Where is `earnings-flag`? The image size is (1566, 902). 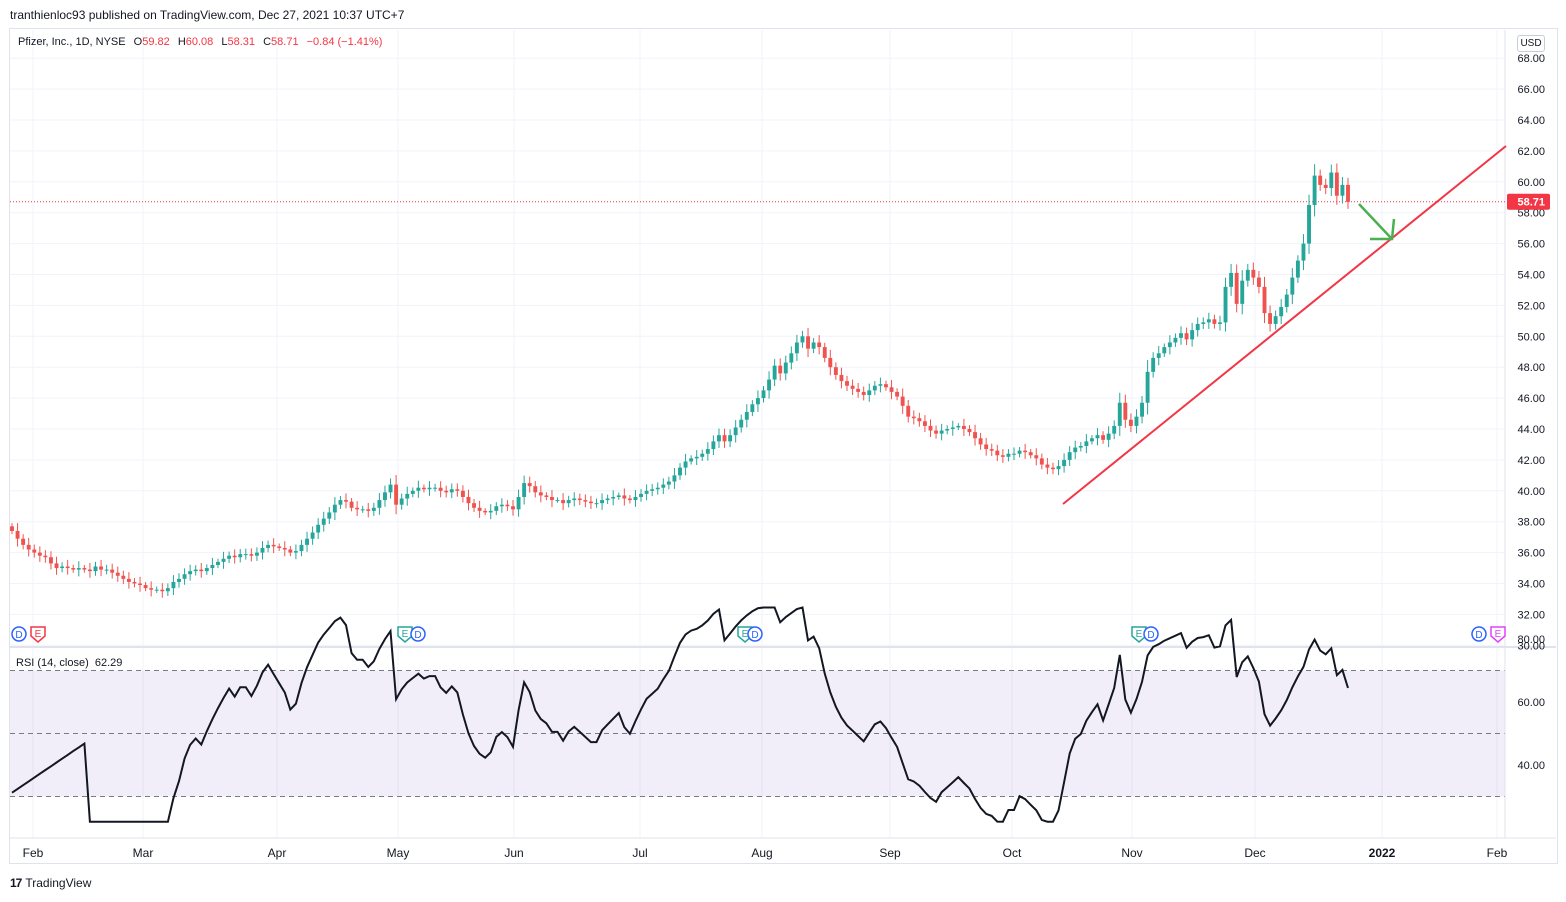
earnings-flag is located at coordinates (1498, 634).